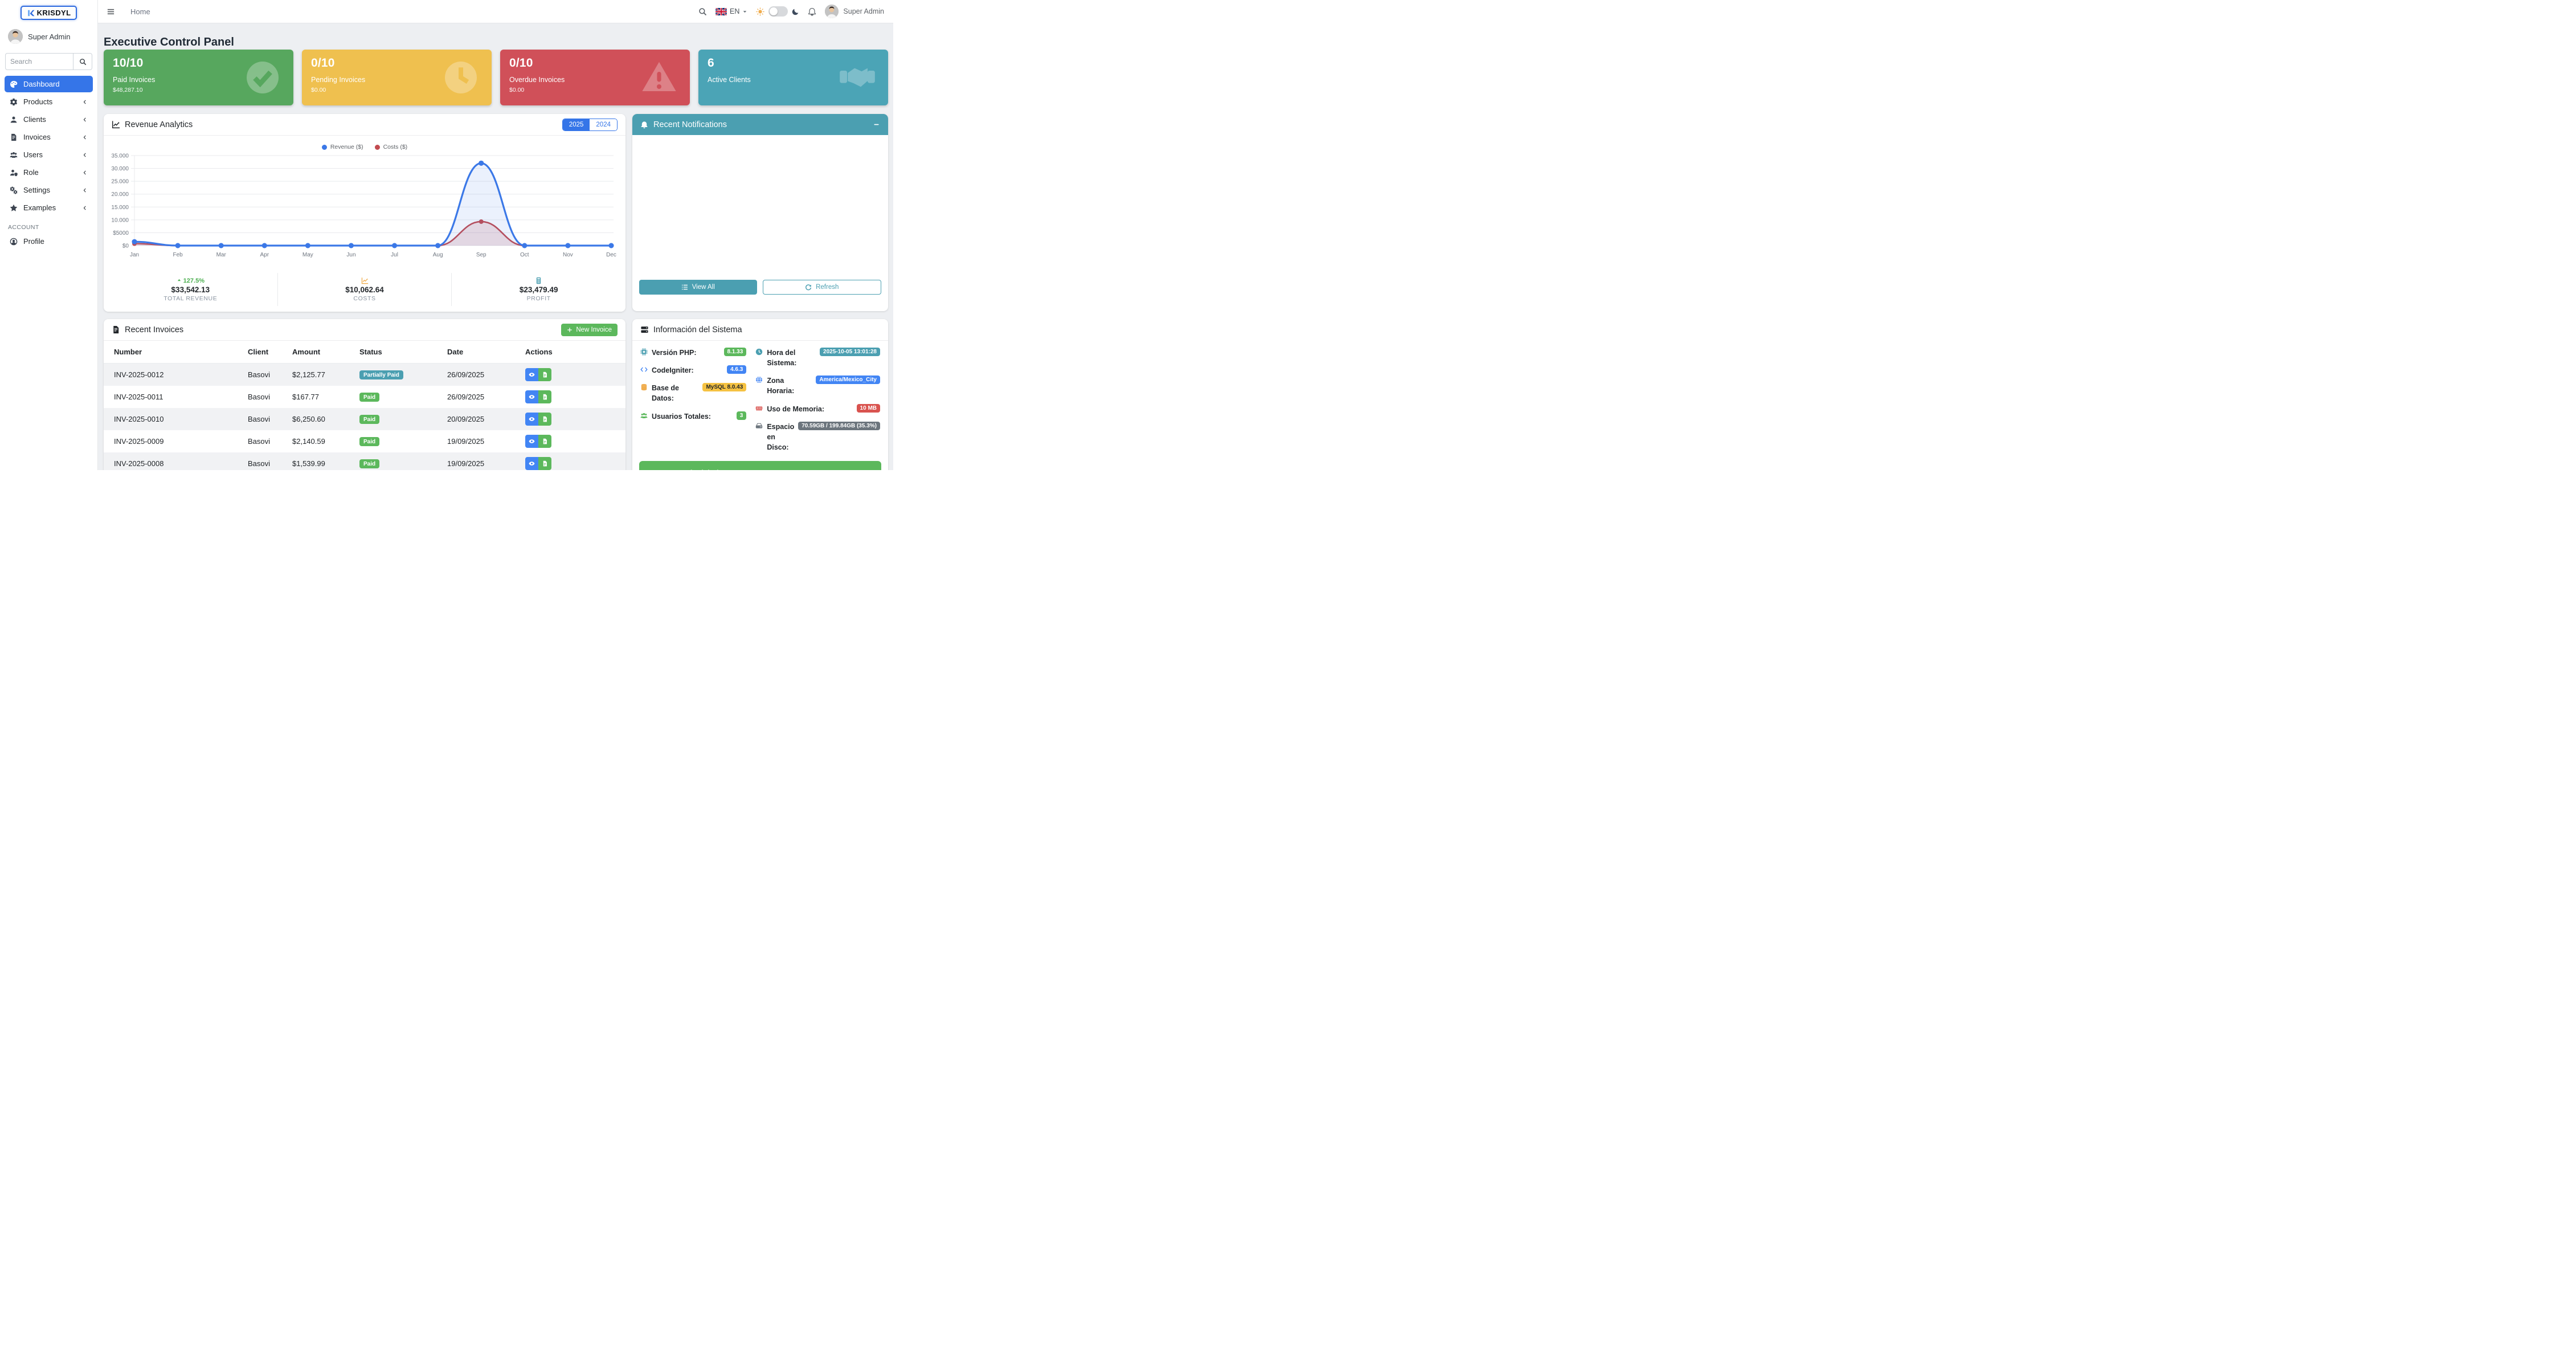  I want to click on sidebar-item-dashboard: Dashboard, so click(49, 84).